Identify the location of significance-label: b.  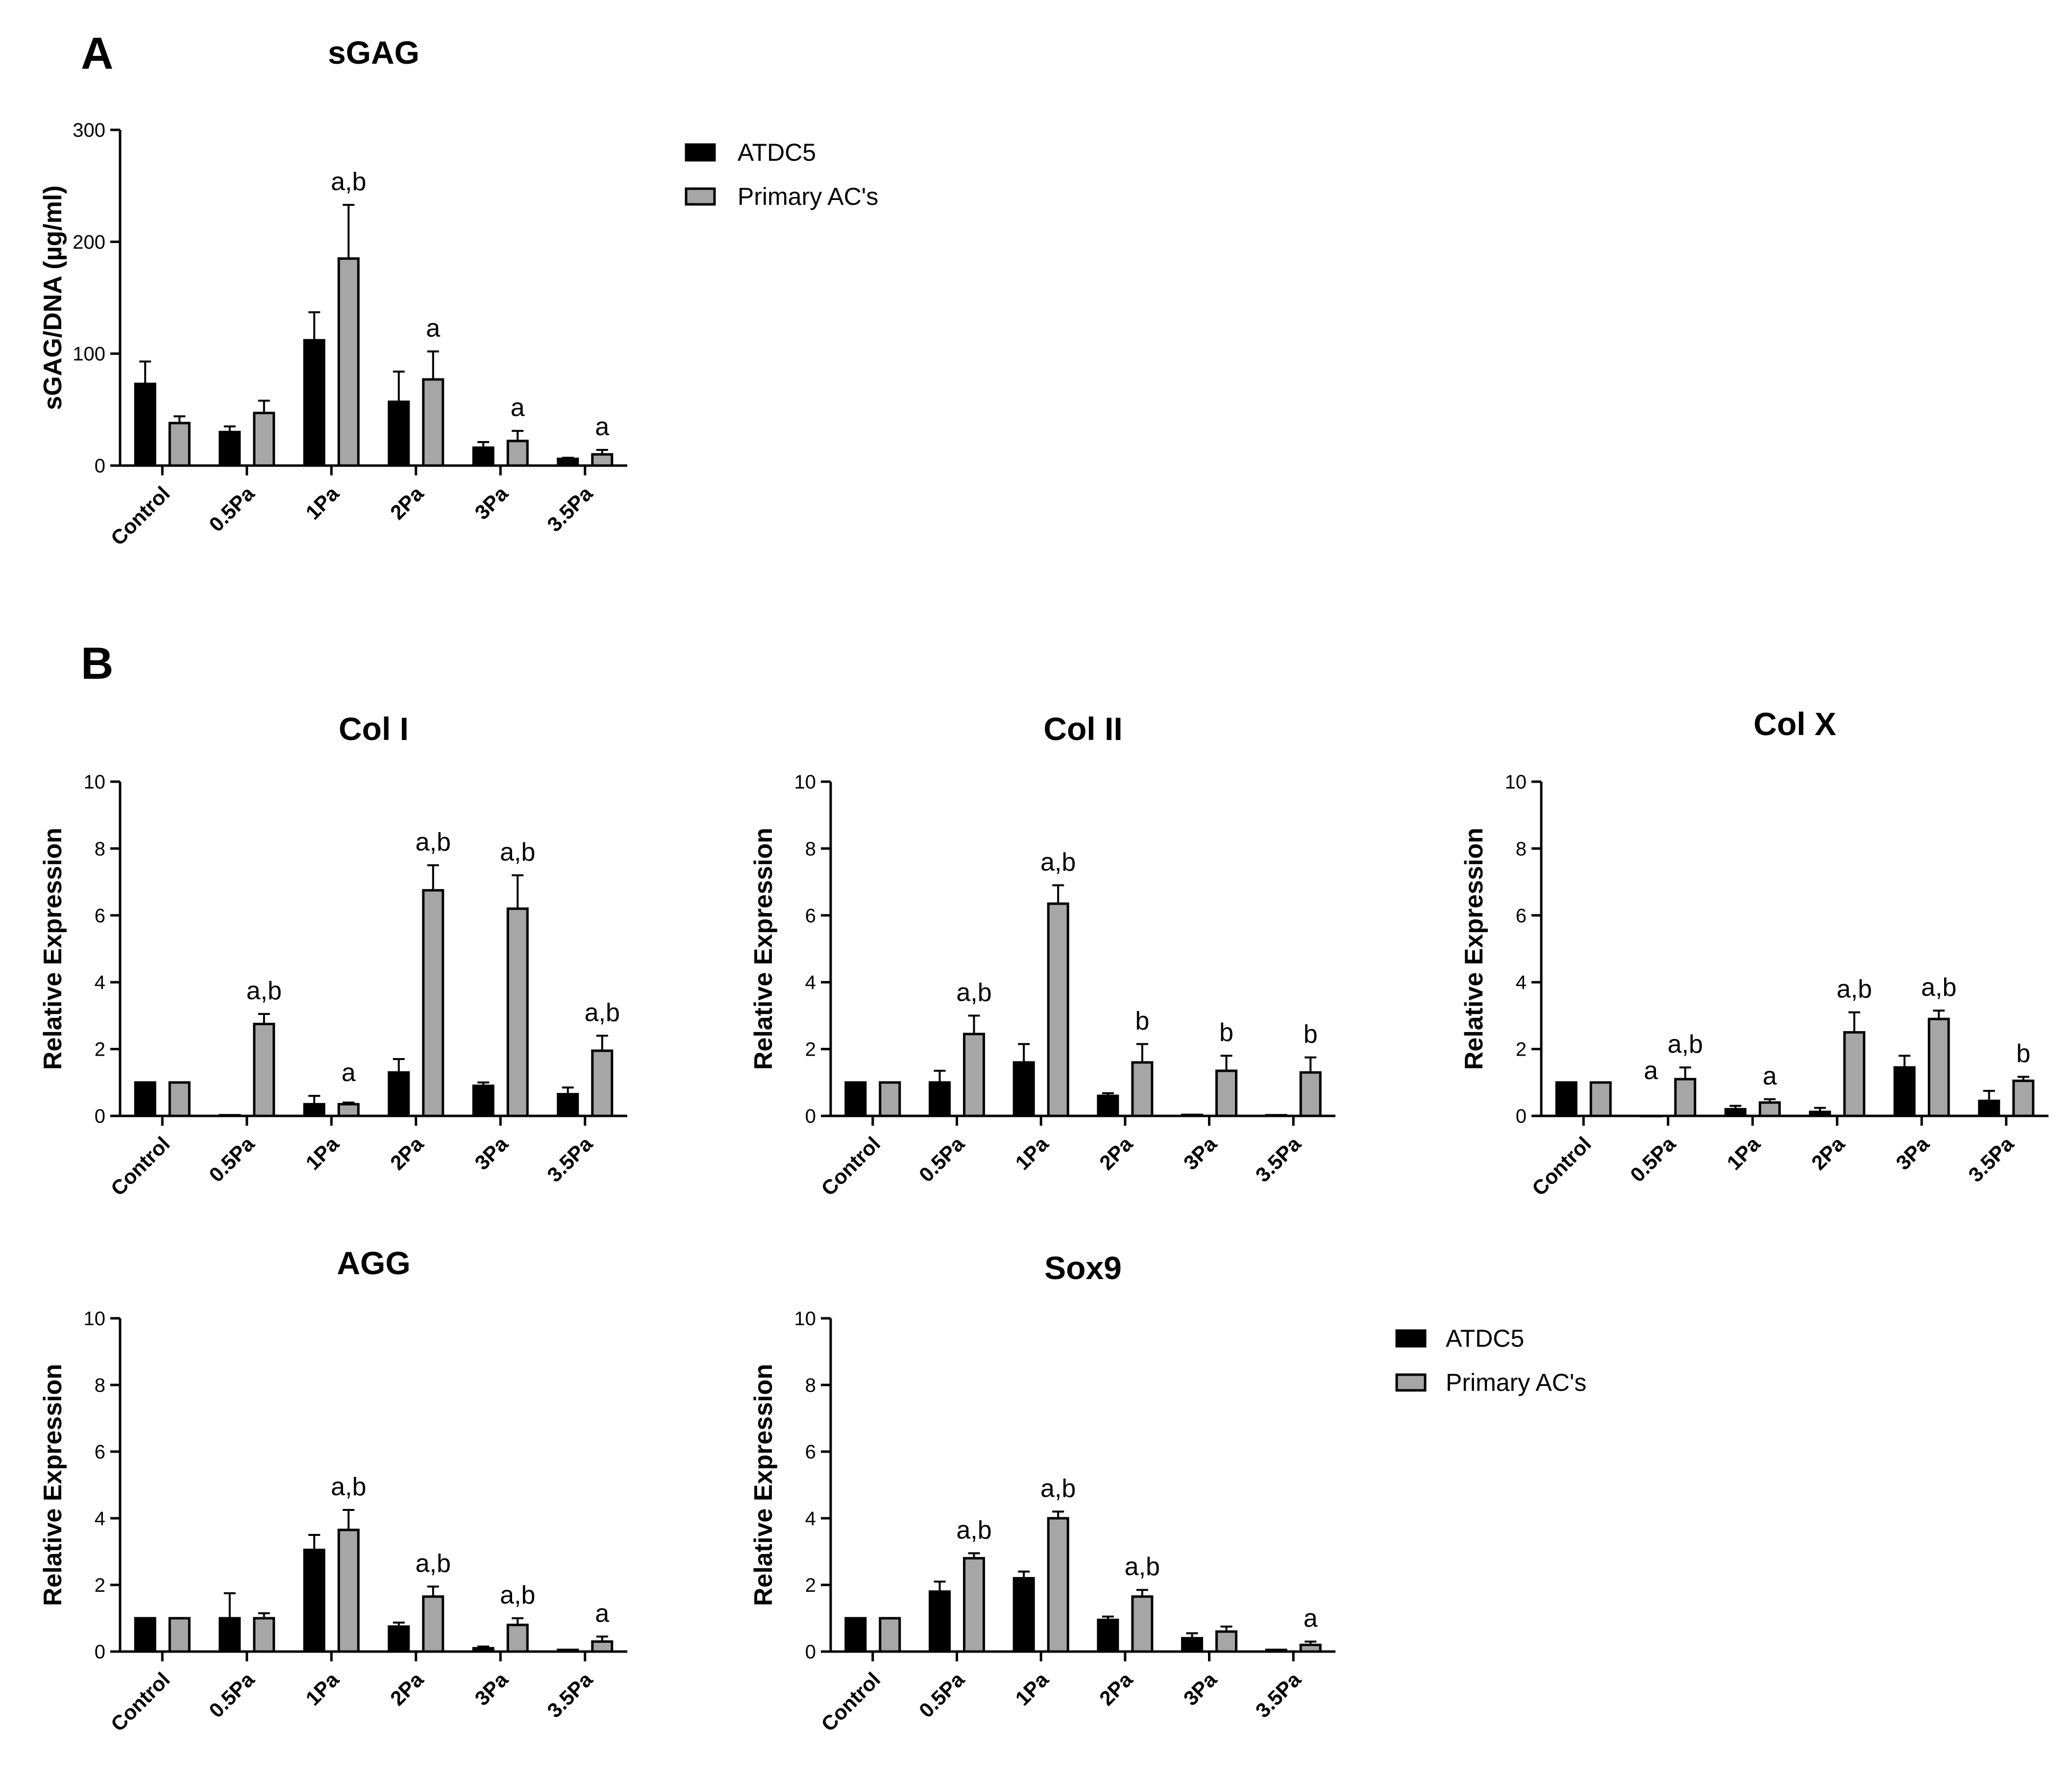
(2023, 1054).